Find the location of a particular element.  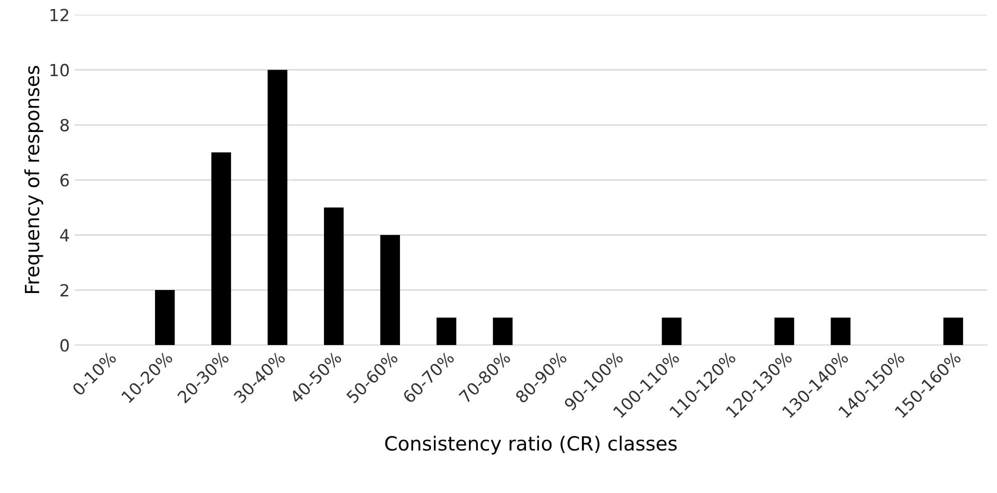

y-tick-label: 10 is located at coordinates (59, 70).